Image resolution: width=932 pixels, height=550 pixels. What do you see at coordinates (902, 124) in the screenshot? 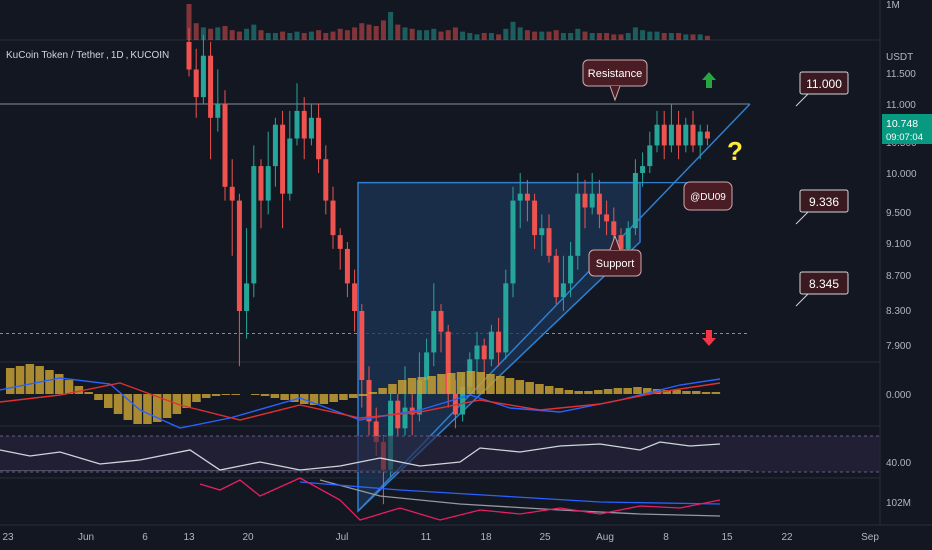
I see `price-badge-value: 10.748` at bounding box center [902, 124].